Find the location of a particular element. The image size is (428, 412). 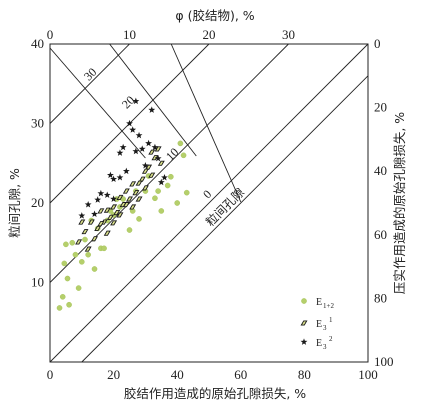

y-tick-right-20: 20 is located at coordinates (380, 107).